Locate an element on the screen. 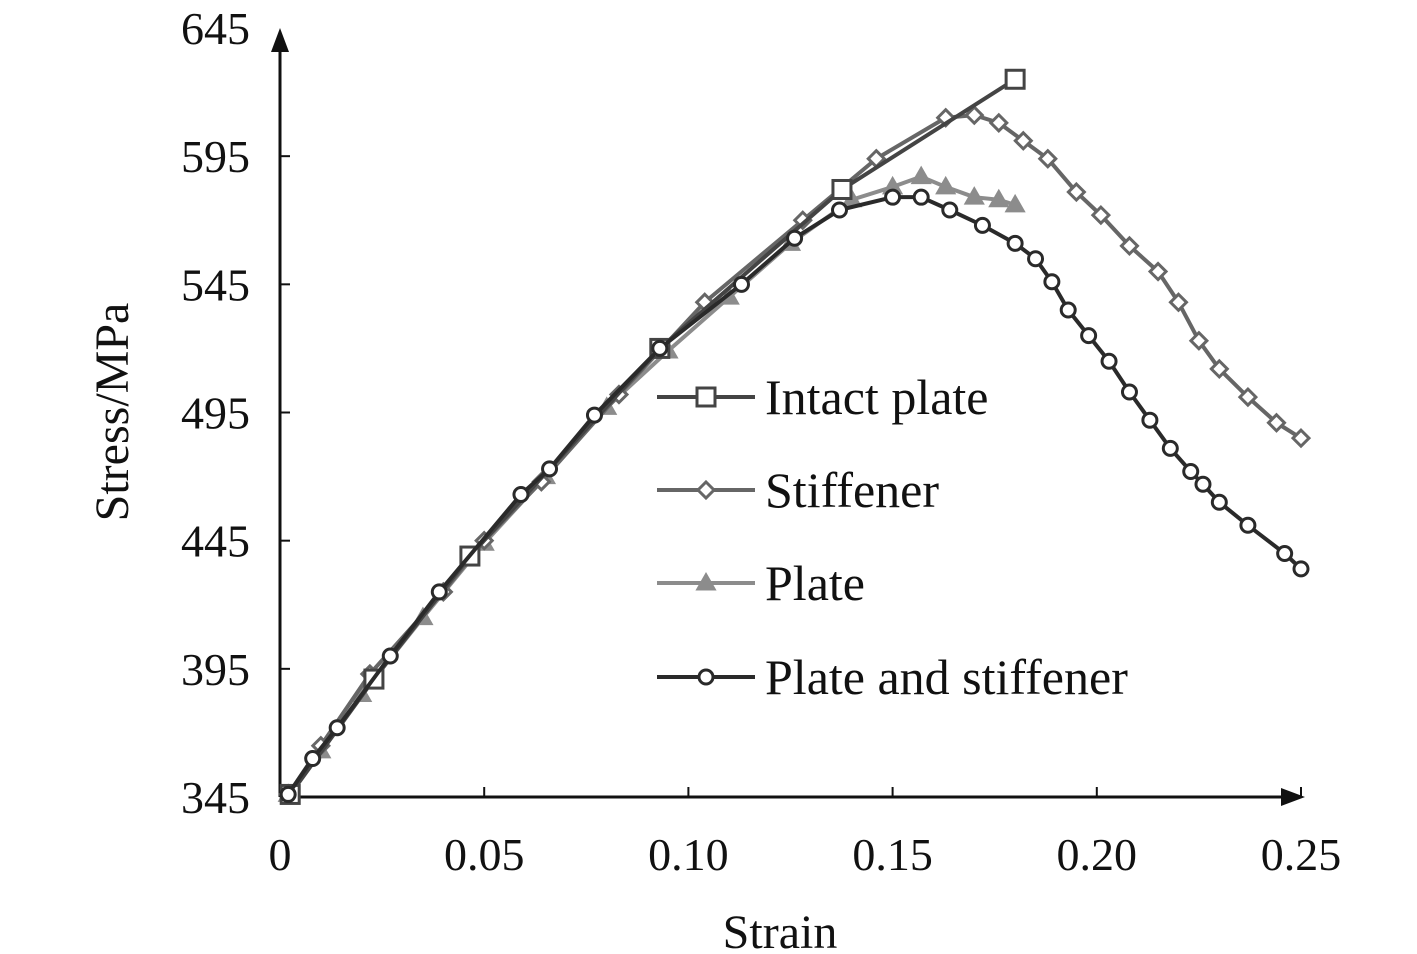 The image size is (1417, 954). y-axis-arrow is located at coordinates (280, 40).